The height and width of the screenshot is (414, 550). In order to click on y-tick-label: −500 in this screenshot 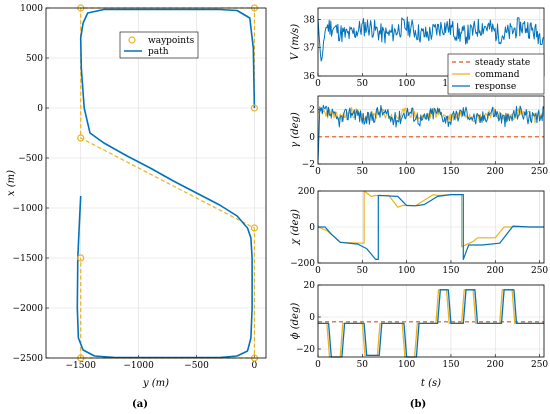, I will do `click(30, 159)`.